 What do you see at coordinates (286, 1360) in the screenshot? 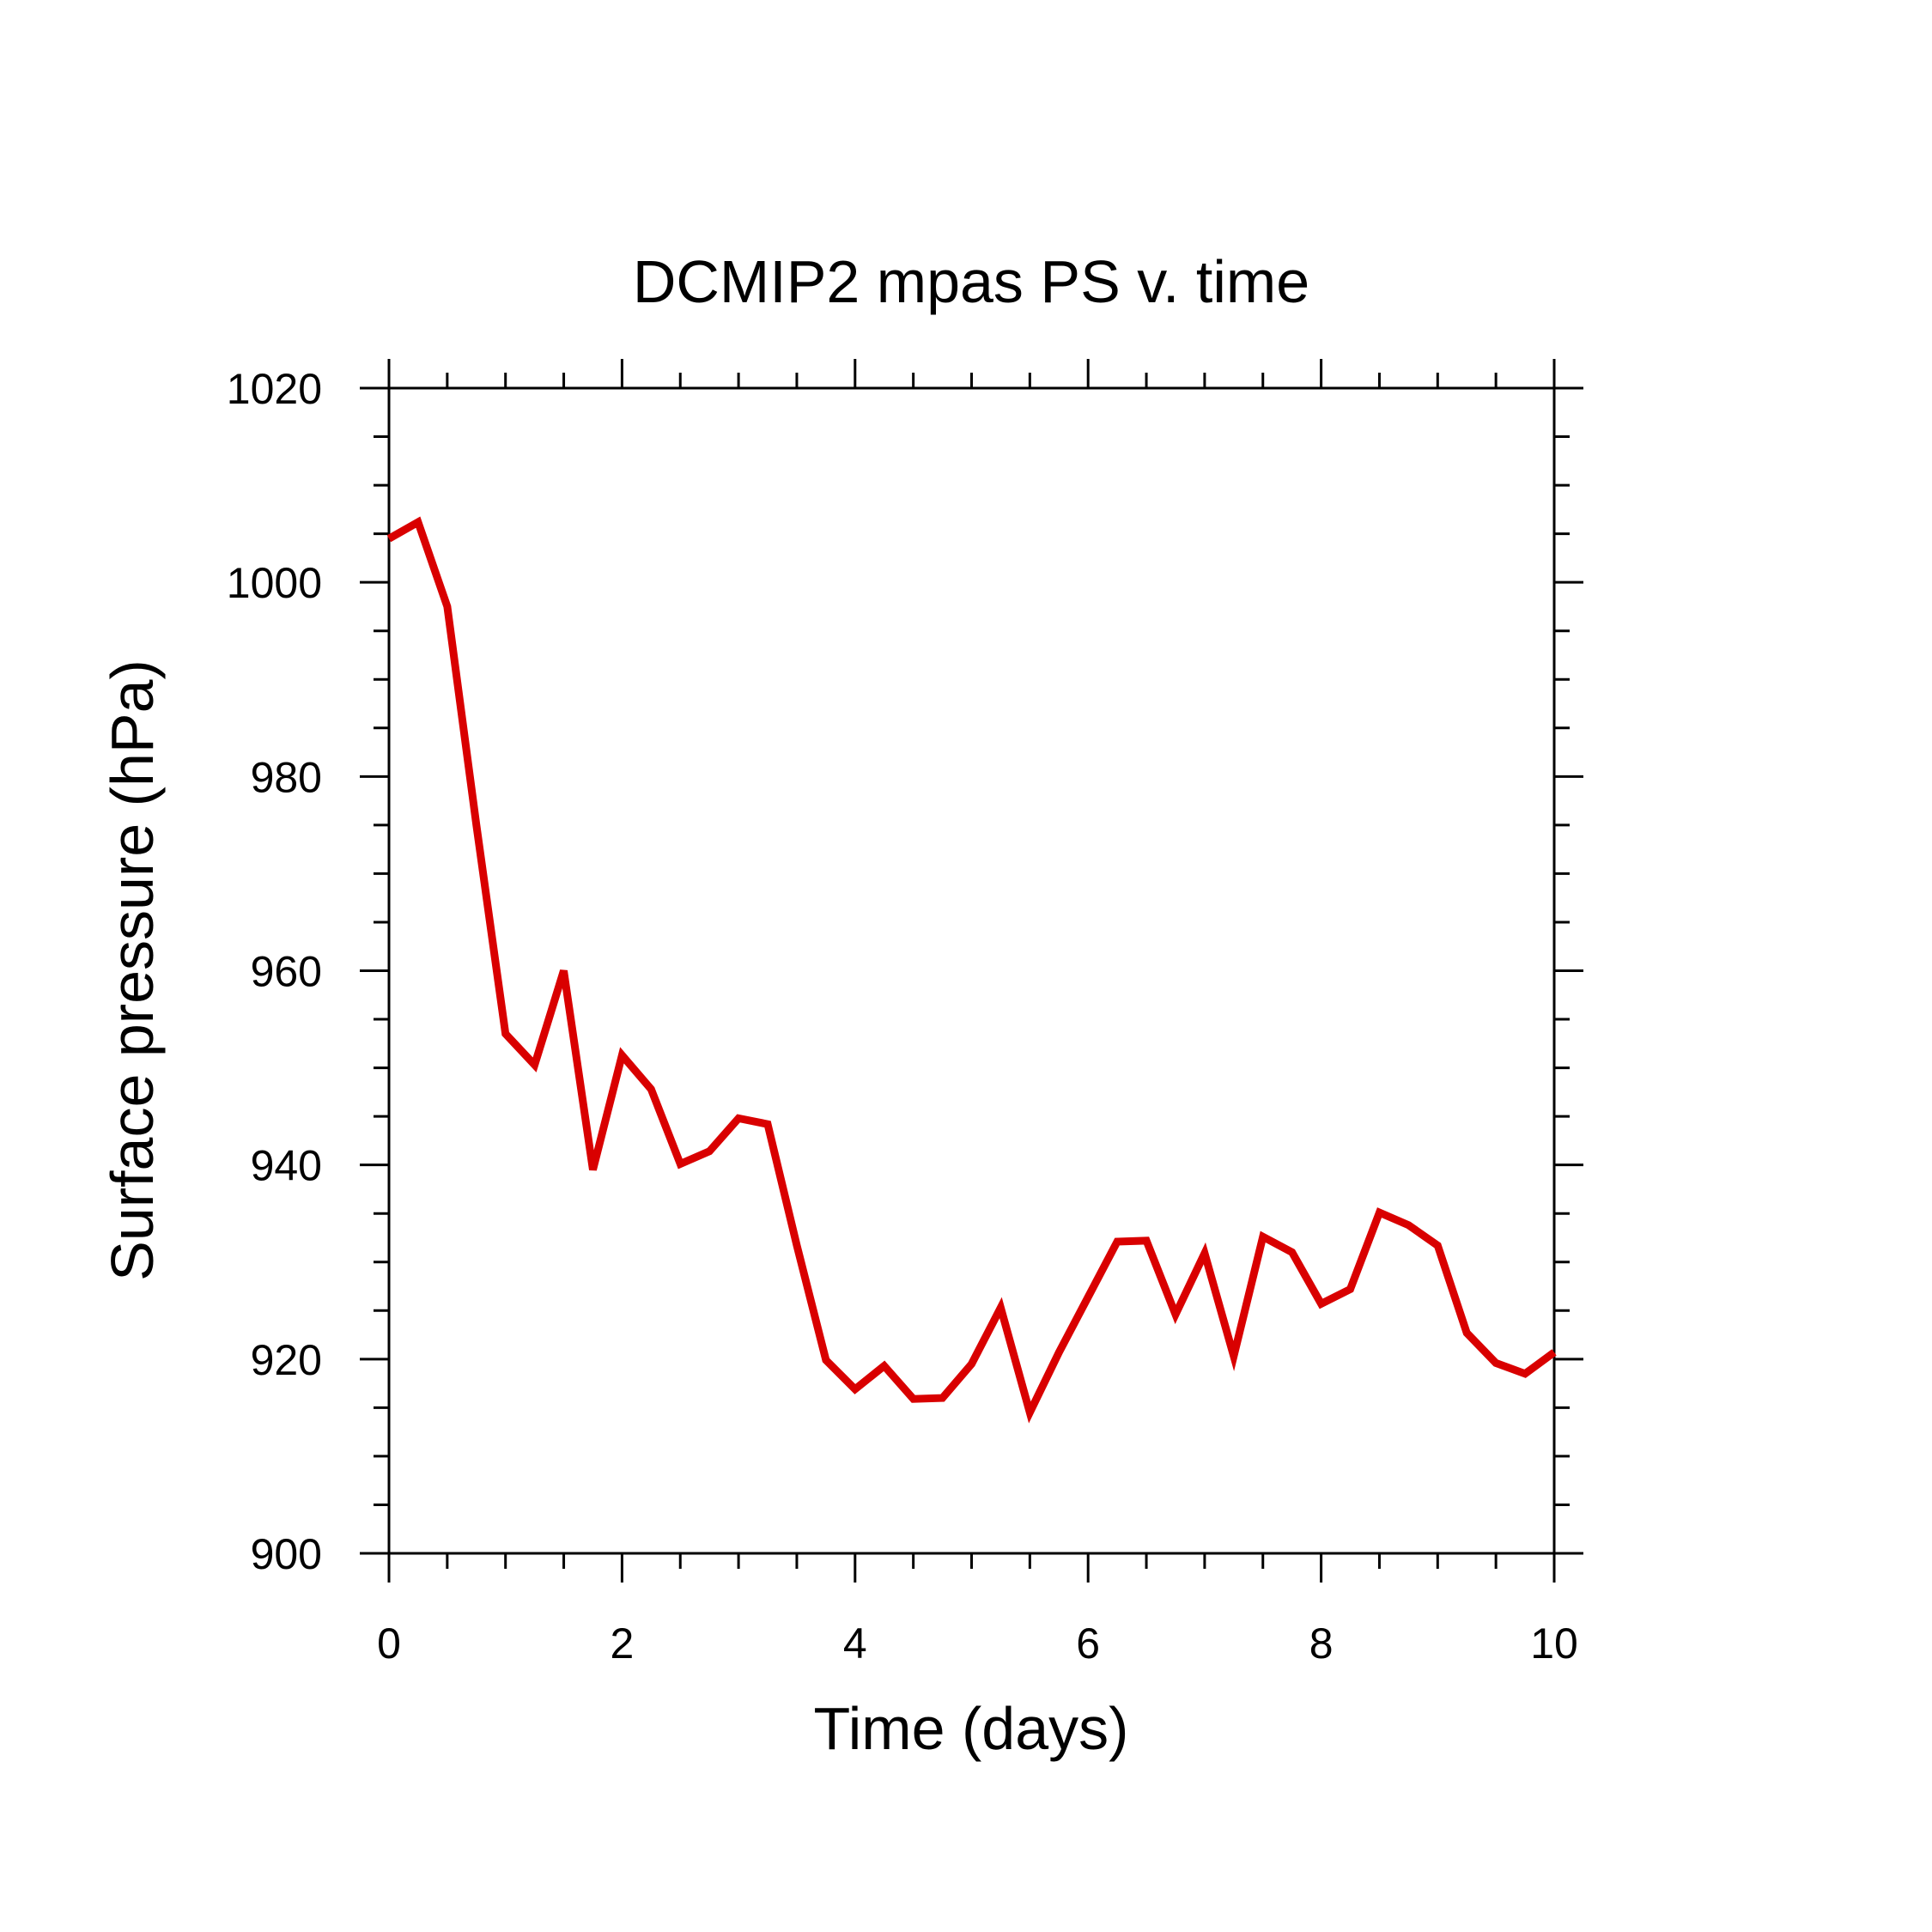
I see `y-tick-label: 920` at bounding box center [286, 1360].